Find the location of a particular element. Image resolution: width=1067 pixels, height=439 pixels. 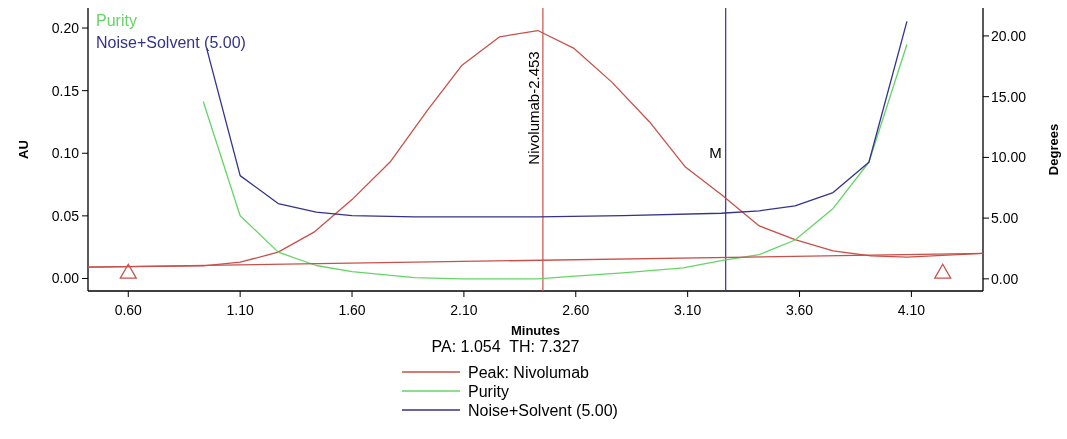

x-tick-label: 3.60 is located at coordinates (799, 310).